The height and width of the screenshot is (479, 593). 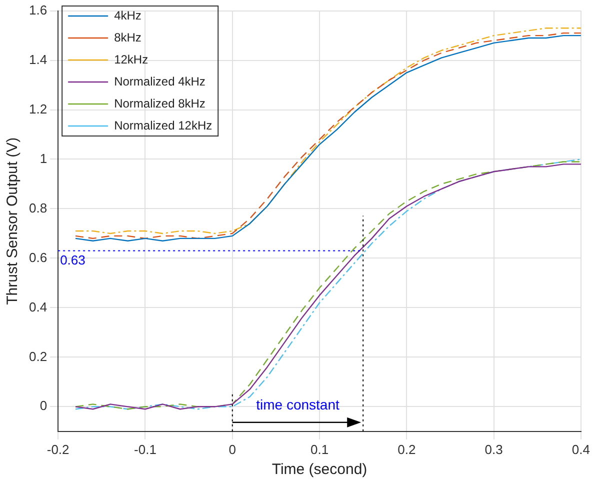 What do you see at coordinates (131, 59) in the screenshot?
I see `legend-label: 12kHz` at bounding box center [131, 59].